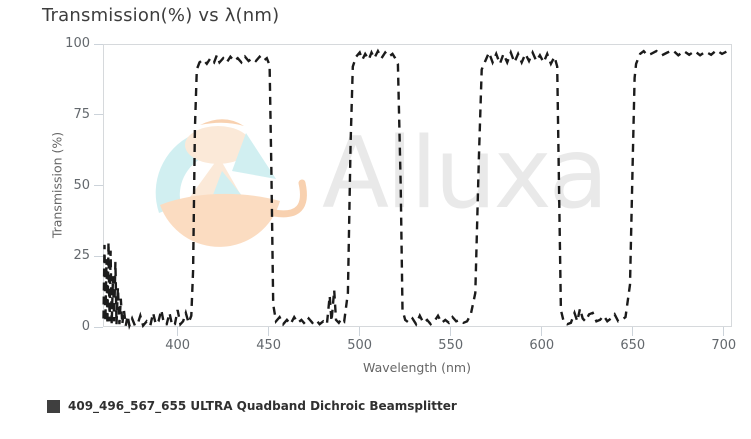 This screenshot has height=439, width=751. What do you see at coordinates (724, 345) in the screenshot?
I see `x-tick-label: 700` at bounding box center [724, 345].